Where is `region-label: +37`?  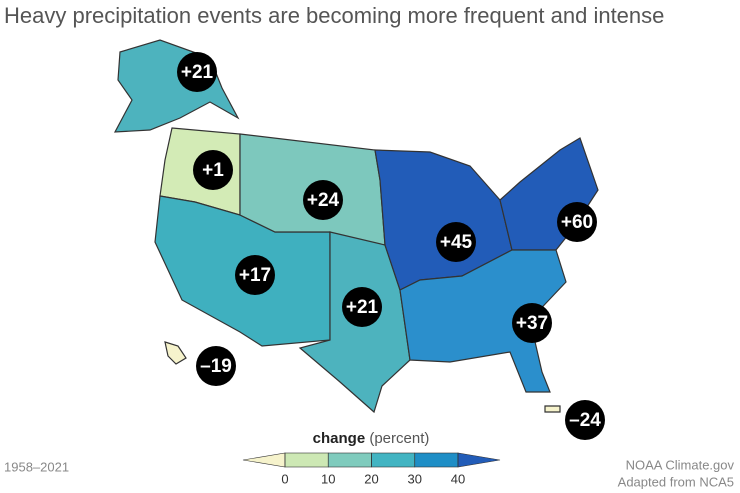 region-label: +37 is located at coordinates (532, 323).